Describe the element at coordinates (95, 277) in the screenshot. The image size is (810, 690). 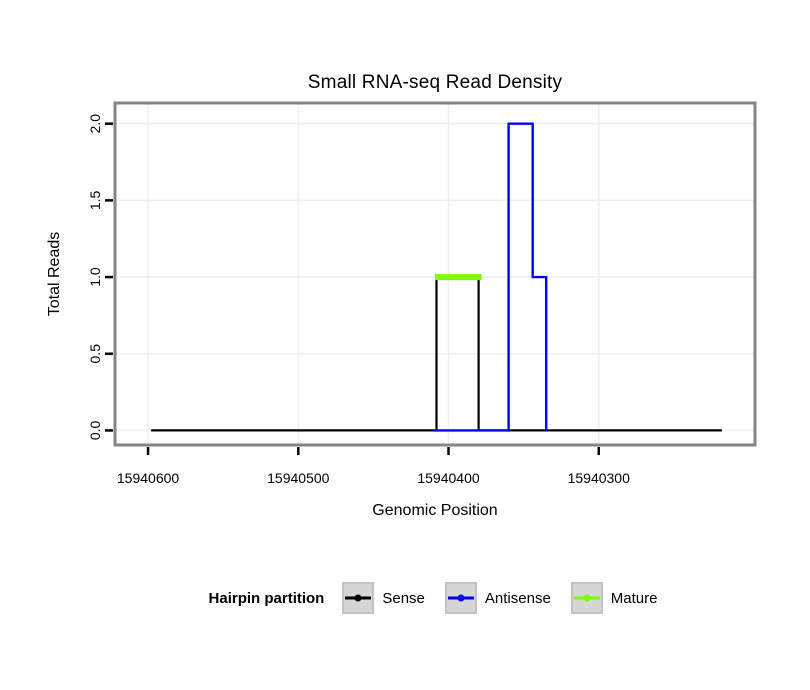
I see `y-tick-label: 1.0` at that location.